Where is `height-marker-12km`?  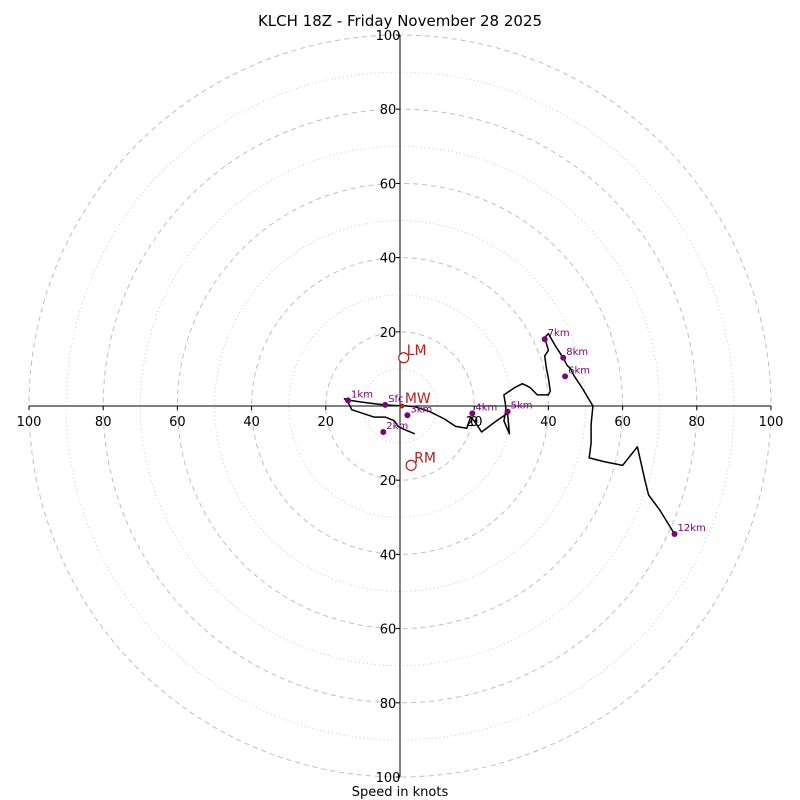
height-marker-12km is located at coordinates (674, 533).